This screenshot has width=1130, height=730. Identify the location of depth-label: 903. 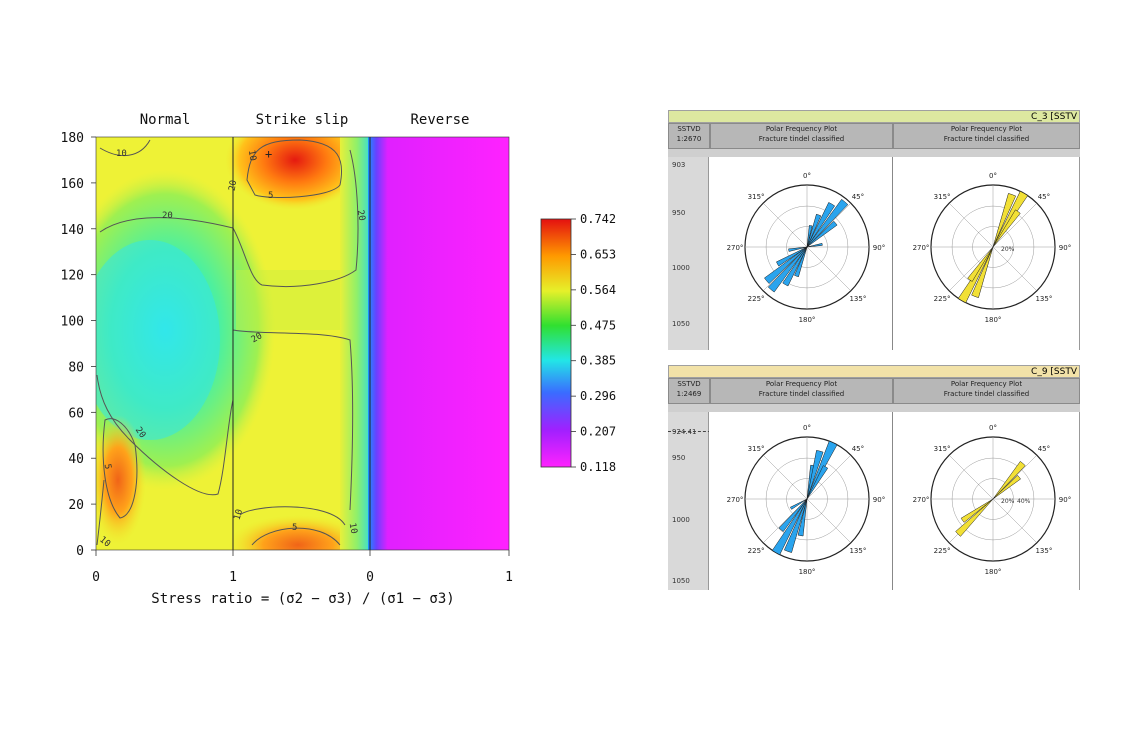
(679, 165).